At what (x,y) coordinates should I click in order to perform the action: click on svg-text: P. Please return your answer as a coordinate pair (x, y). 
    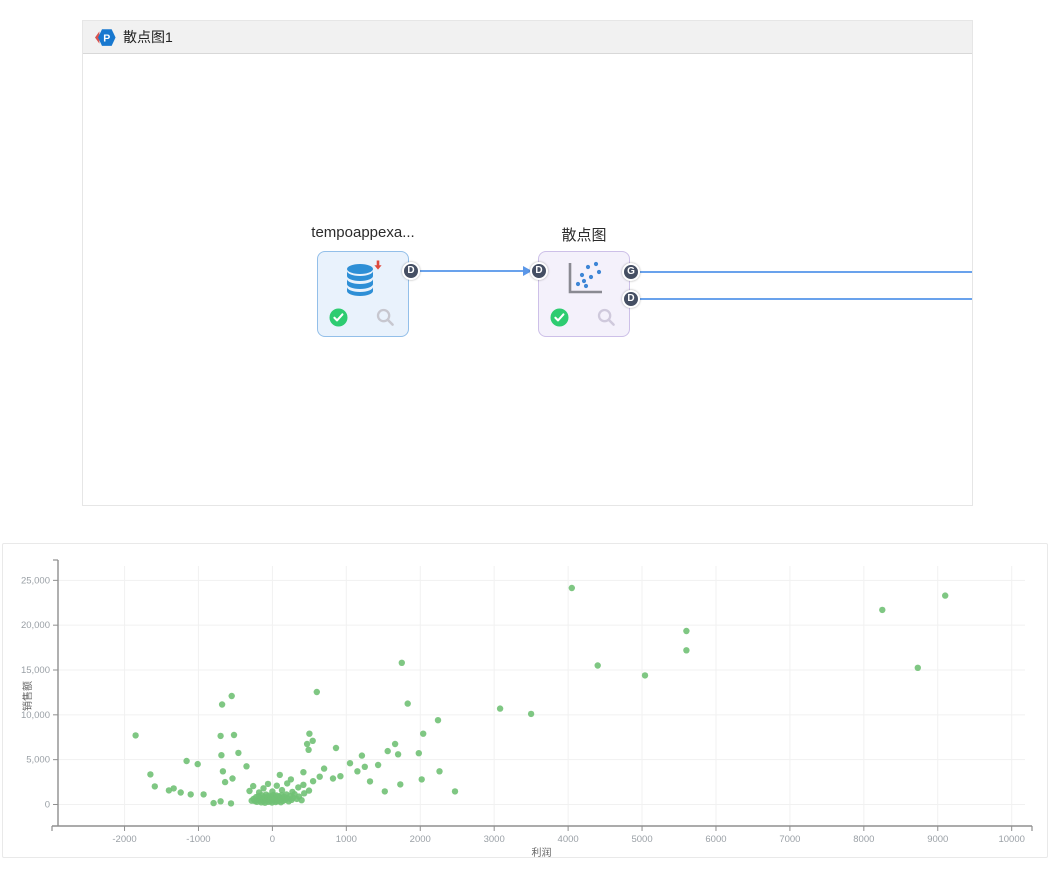
    Looking at the image, I should click on (106, 38).